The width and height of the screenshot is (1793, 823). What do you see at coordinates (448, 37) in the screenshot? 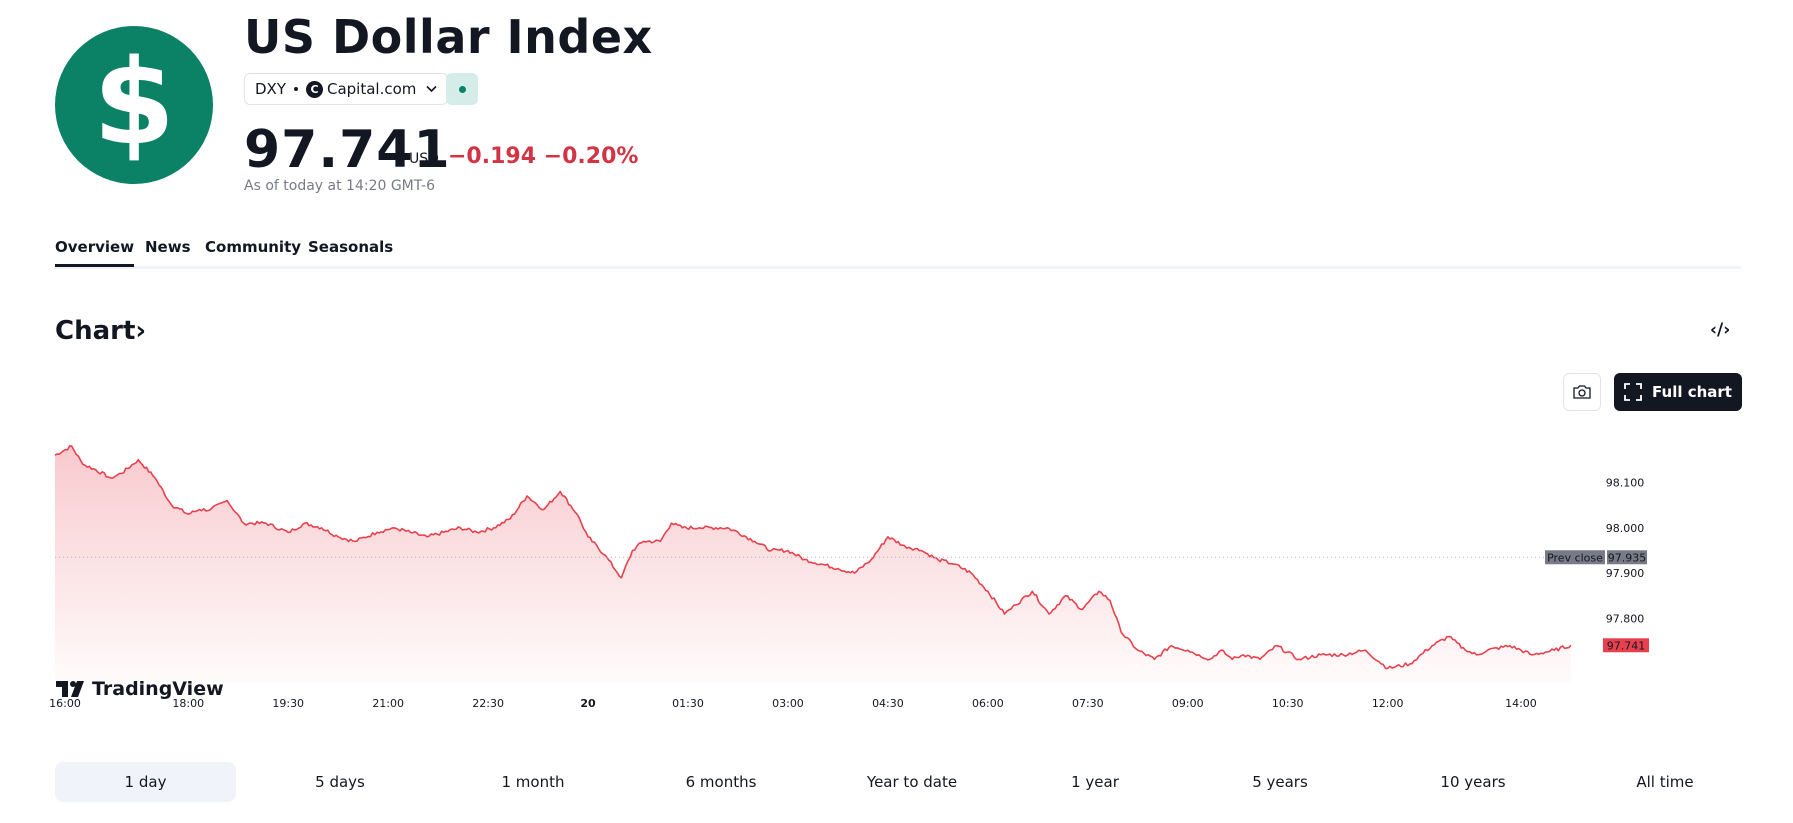
I see `page-title: US Dollar Index` at bounding box center [448, 37].